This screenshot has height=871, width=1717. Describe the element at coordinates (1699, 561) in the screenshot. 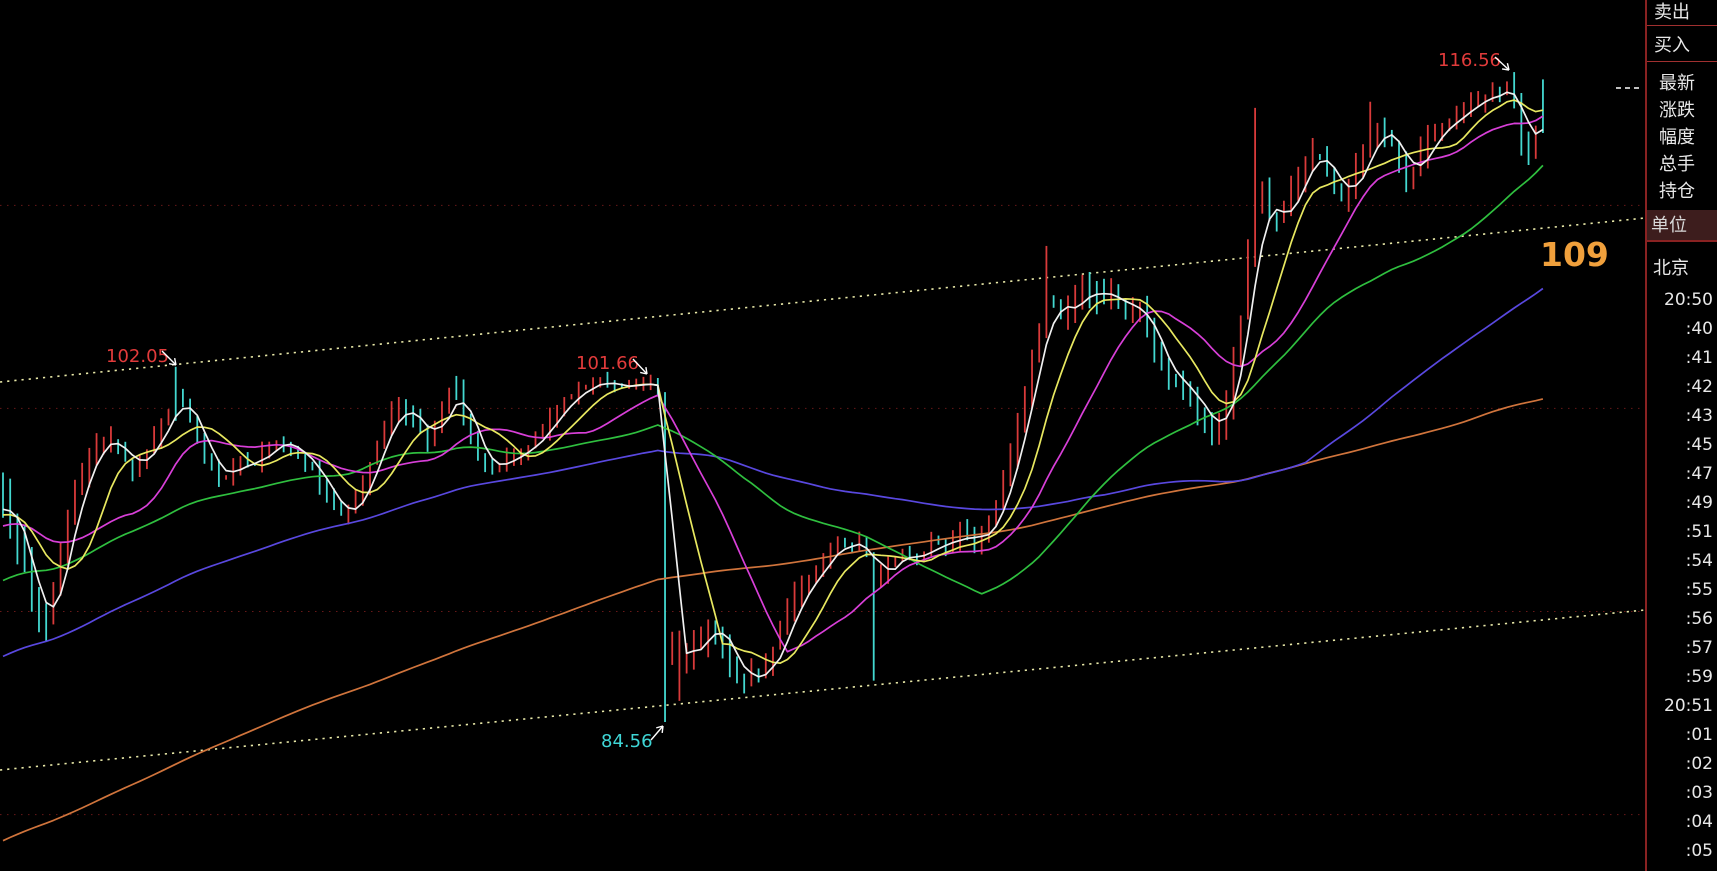

I see `tick-time: :54` at that location.